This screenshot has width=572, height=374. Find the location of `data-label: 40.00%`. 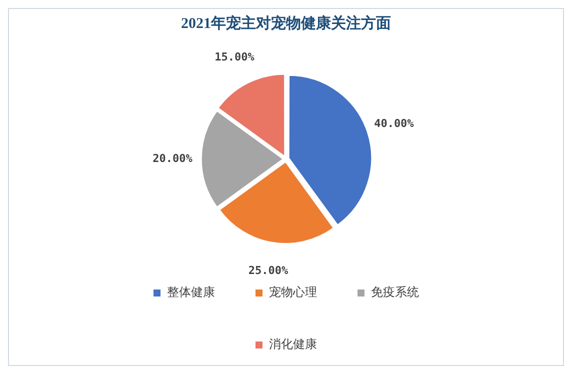

data-label: 40.00% is located at coordinates (394, 123).